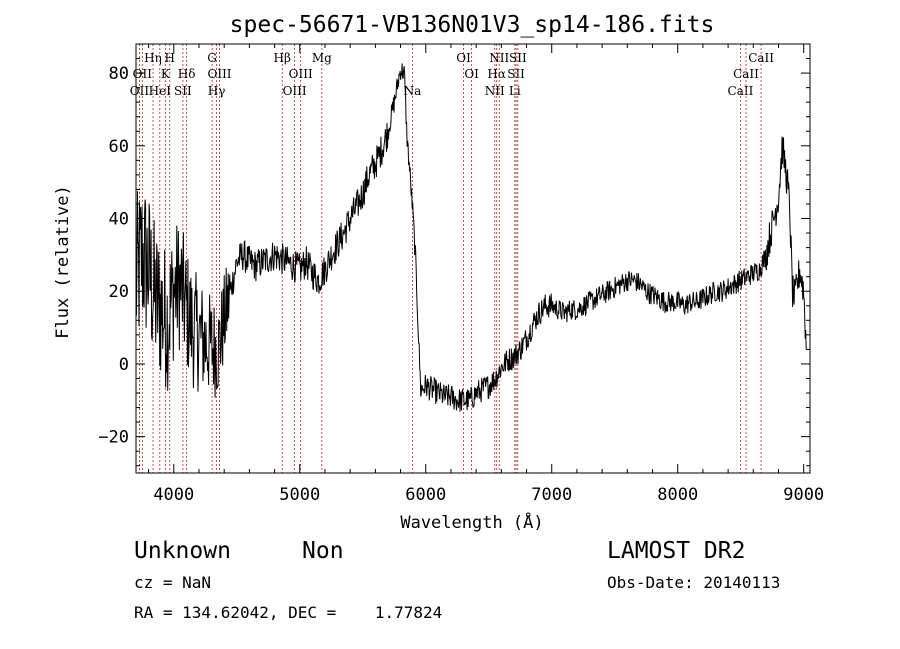 The width and height of the screenshot is (900, 649). I want to click on line-label-10-0: OIII, so click(219, 74).